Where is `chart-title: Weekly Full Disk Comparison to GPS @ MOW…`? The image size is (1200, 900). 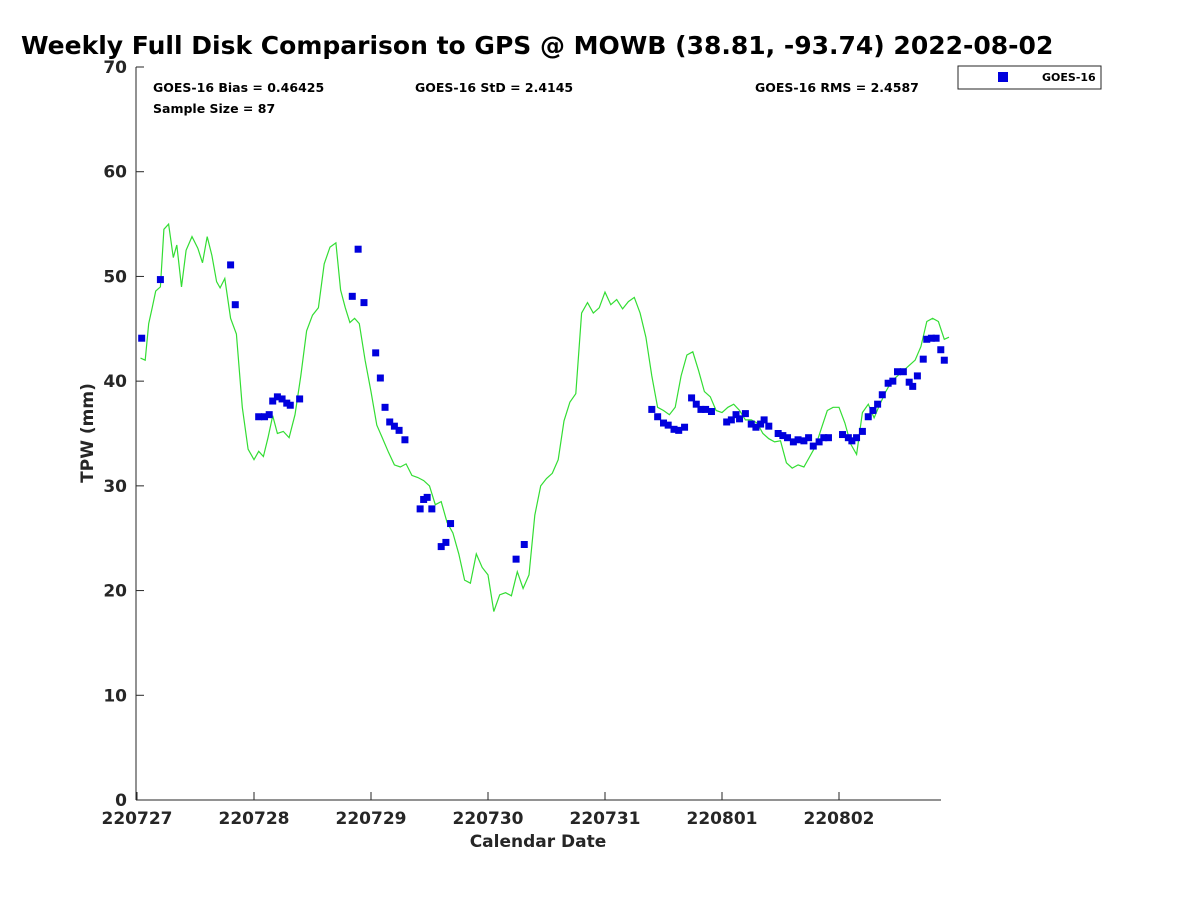 chart-title: Weekly Full Disk Comparison to GPS @ MOW… is located at coordinates (537, 45).